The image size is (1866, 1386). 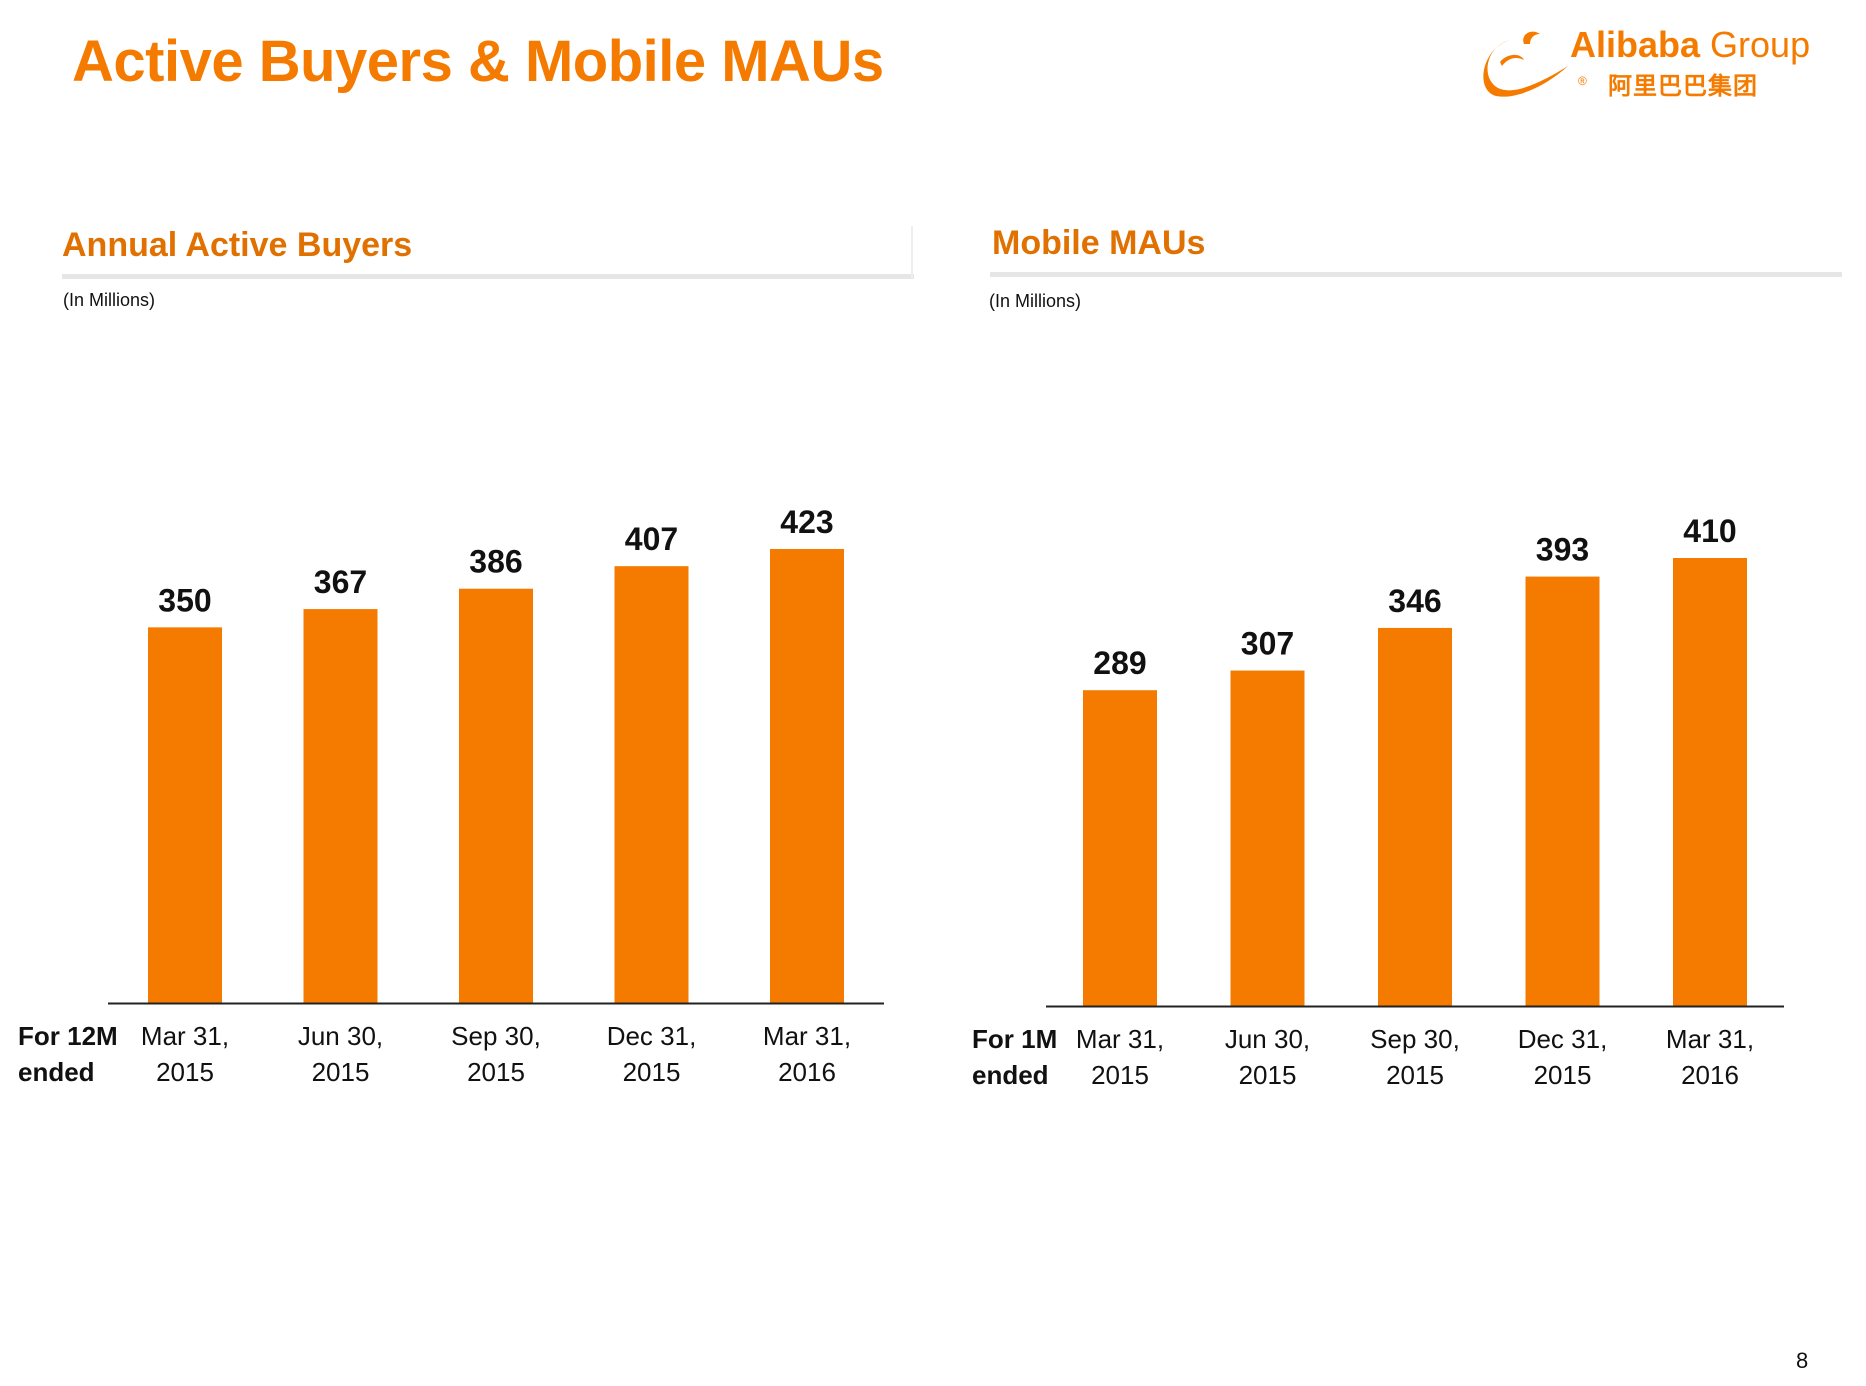 What do you see at coordinates (1099, 243) in the screenshot?
I see `chart-title: Mobile MAUs` at bounding box center [1099, 243].